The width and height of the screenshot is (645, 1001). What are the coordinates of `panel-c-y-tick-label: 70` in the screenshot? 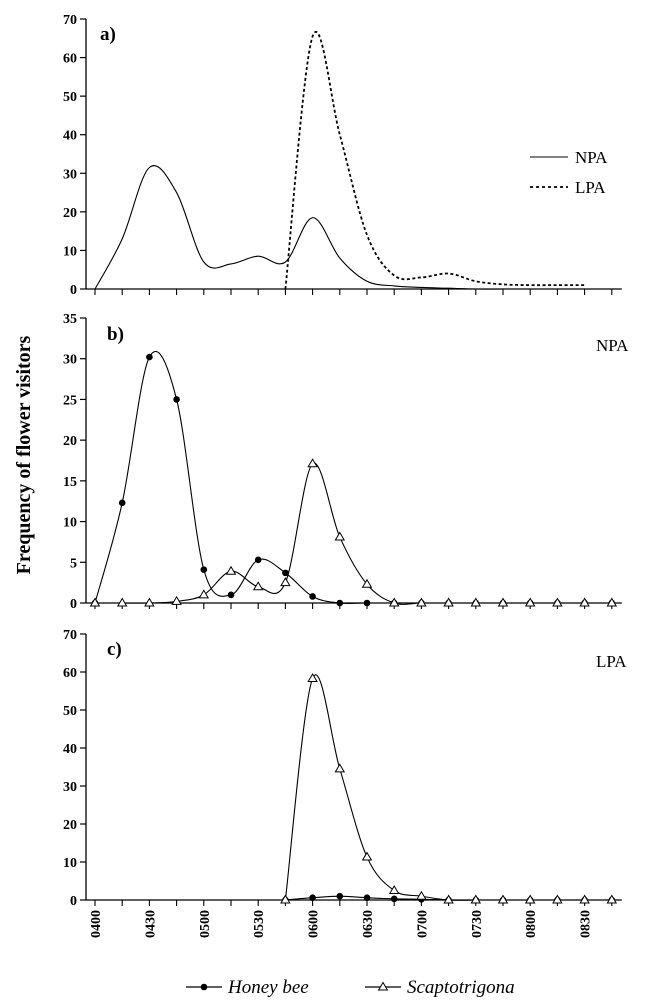 It's located at (70, 635).